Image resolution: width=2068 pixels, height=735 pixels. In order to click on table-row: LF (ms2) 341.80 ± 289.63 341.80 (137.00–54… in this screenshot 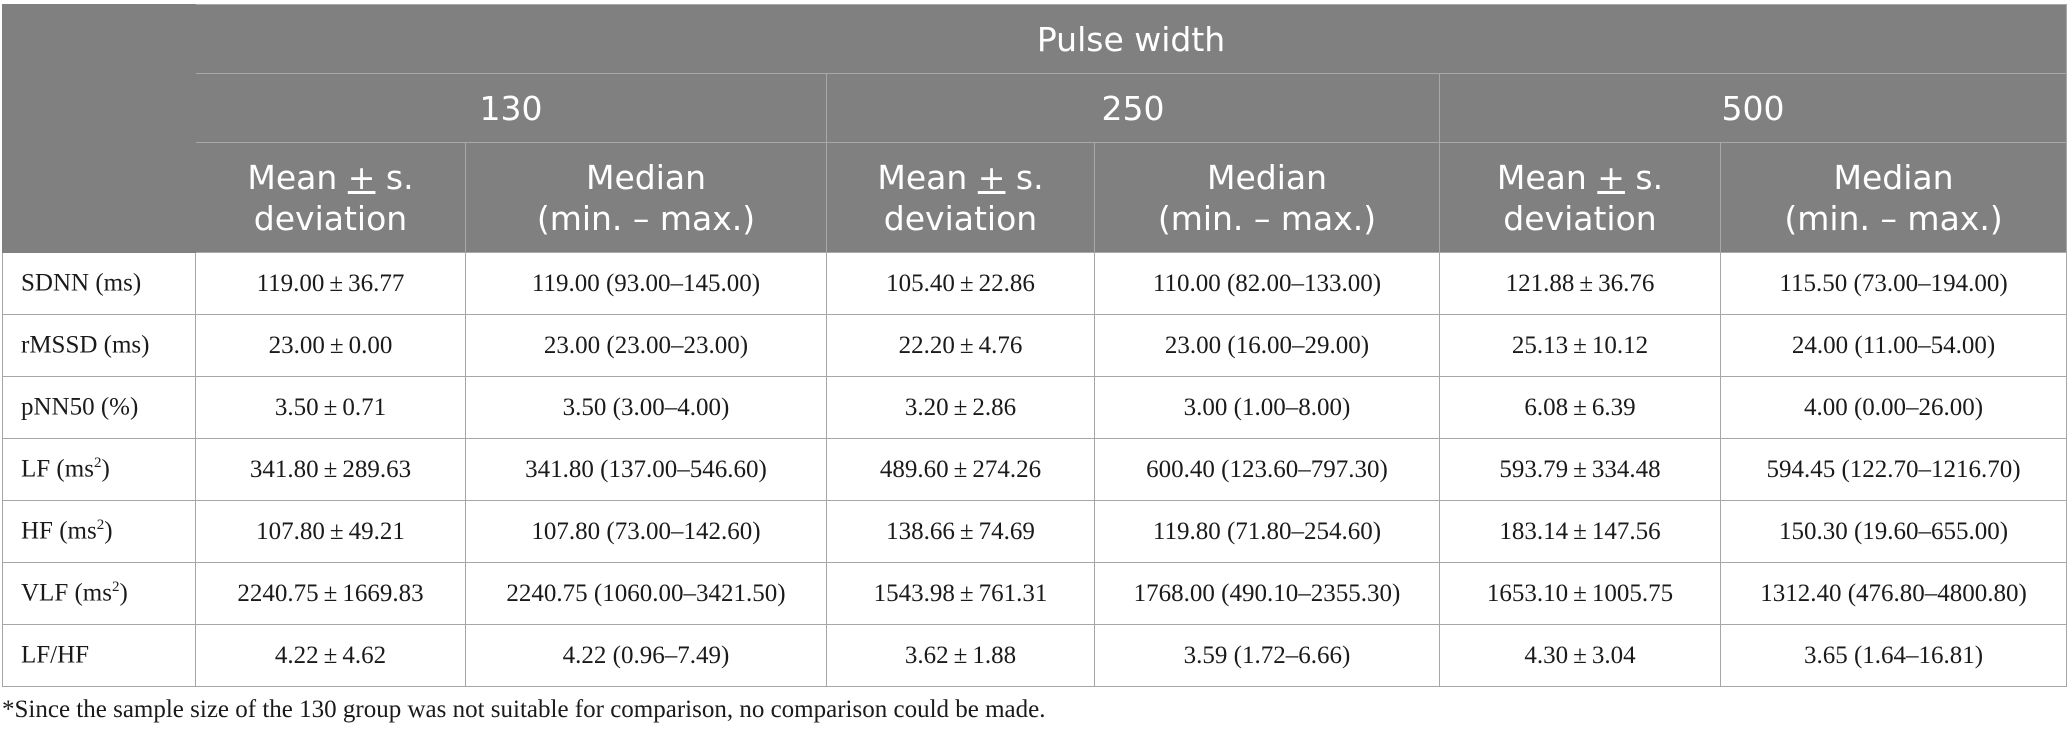, I will do `click(1035, 469)`.